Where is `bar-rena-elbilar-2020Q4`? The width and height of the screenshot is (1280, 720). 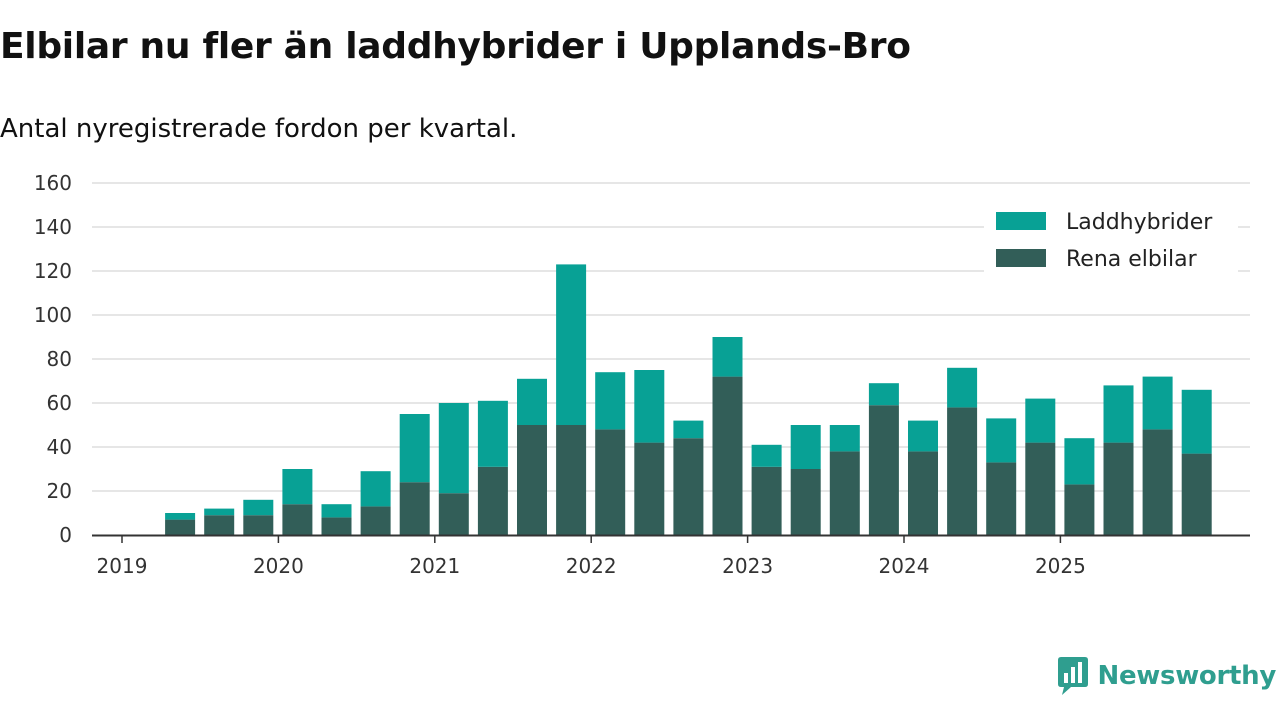
bar-rena-elbilar-2020Q4 is located at coordinates (414, 508).